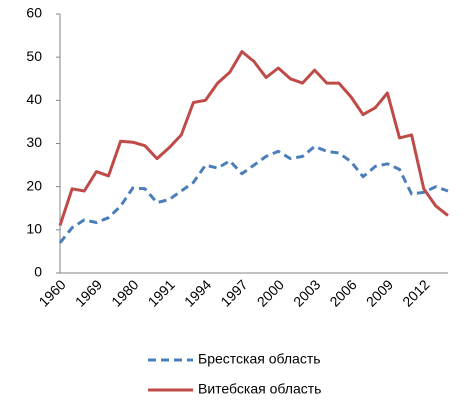 The image size is (471, 412). What do you see at coordinates (259, 359) in the screenshot?
I see `legend-label: Брестская область` at bounding box center [259, 359].